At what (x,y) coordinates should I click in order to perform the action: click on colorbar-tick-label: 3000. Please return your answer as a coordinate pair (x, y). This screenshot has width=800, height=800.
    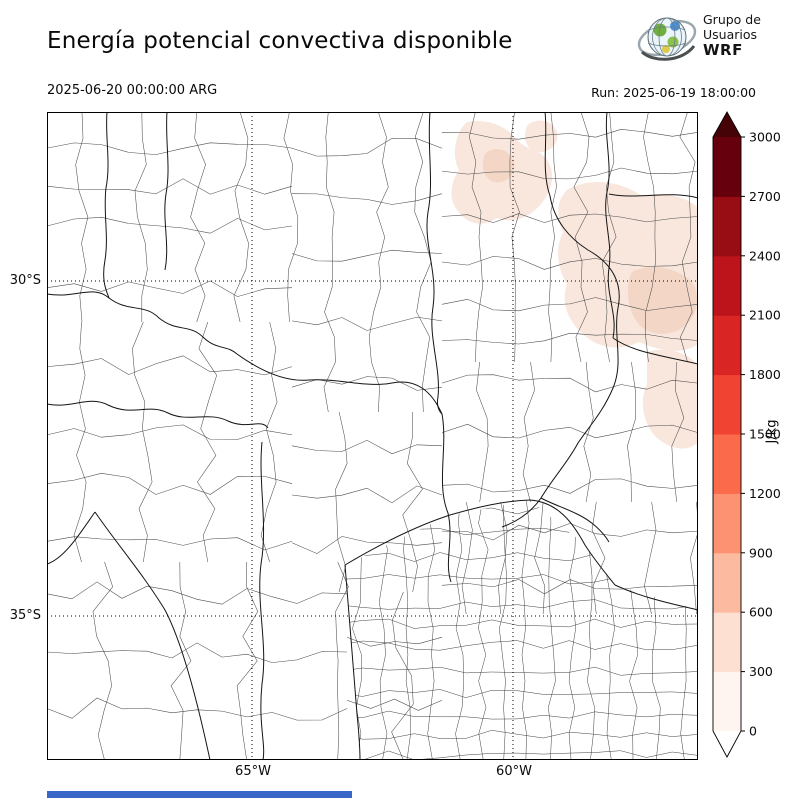
    Looking at the image, I should click on (765, 137).